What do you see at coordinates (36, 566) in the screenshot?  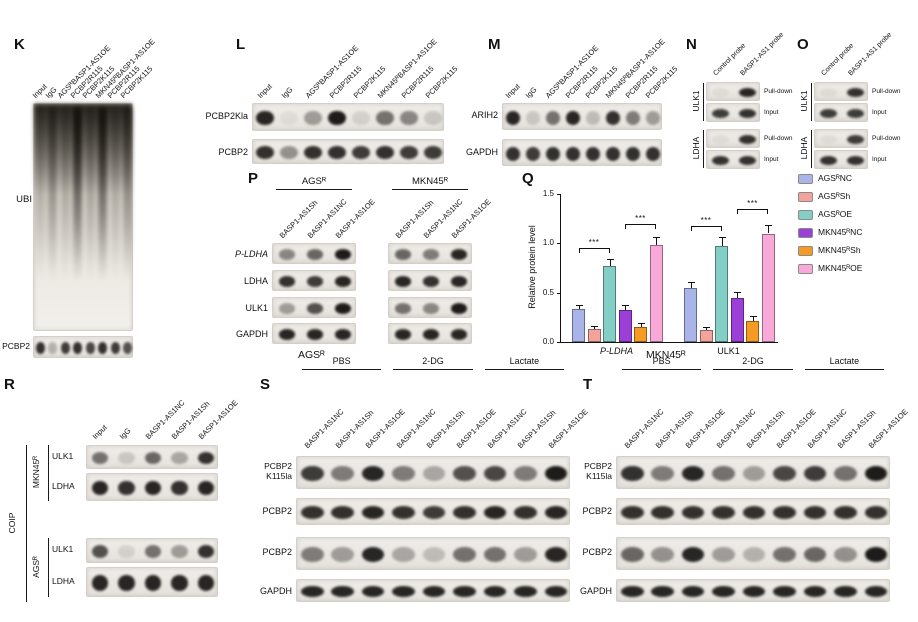 I see `coip-group-label: AGSᴿ` at bounding box center [36, 566].